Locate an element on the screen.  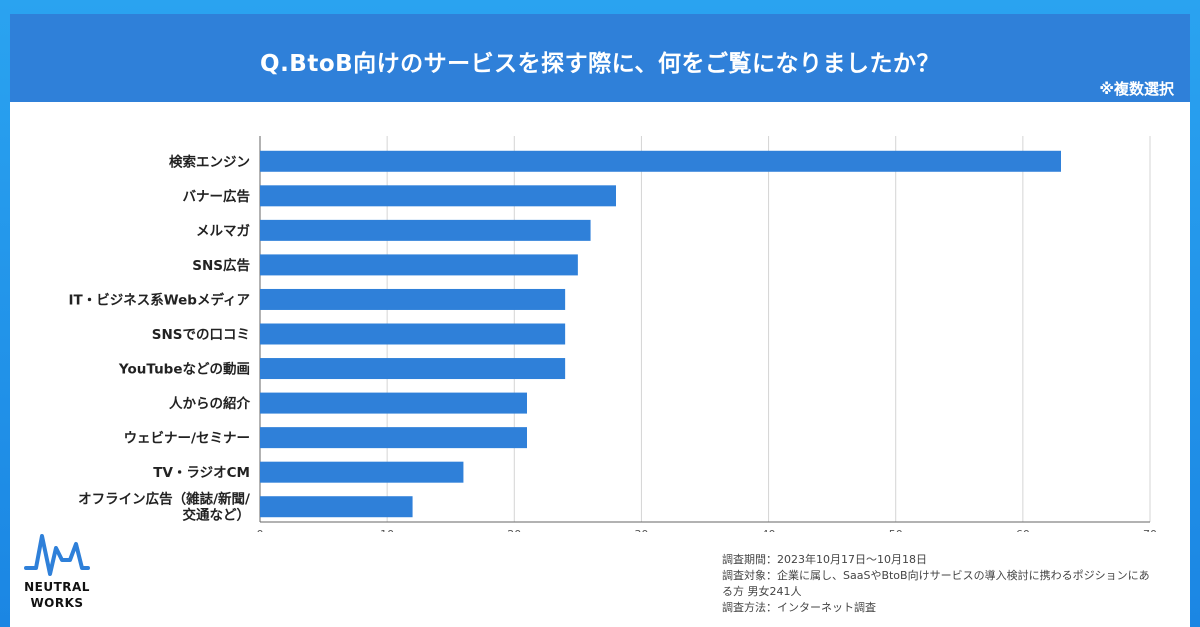
x-tick-label: 40 is located at coordinates (769, 530).